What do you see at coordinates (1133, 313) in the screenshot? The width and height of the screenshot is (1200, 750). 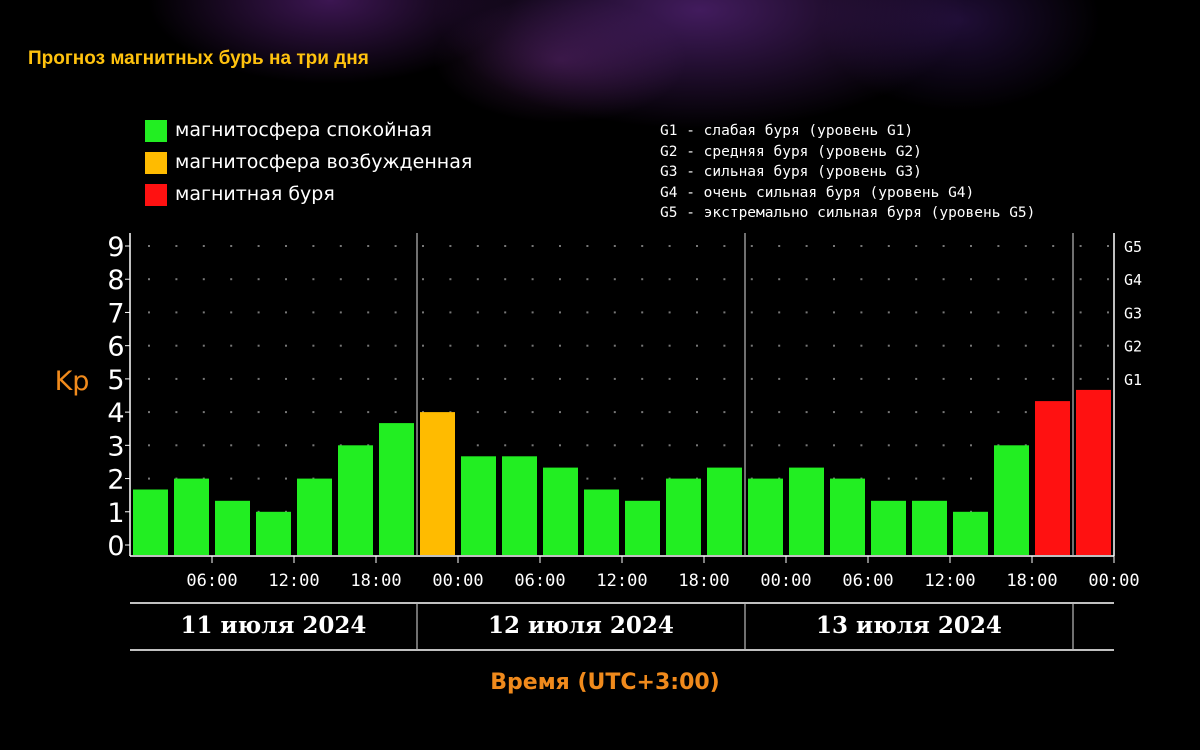 I see `g-tick-label: G3` at bounding box center [1133, 313].